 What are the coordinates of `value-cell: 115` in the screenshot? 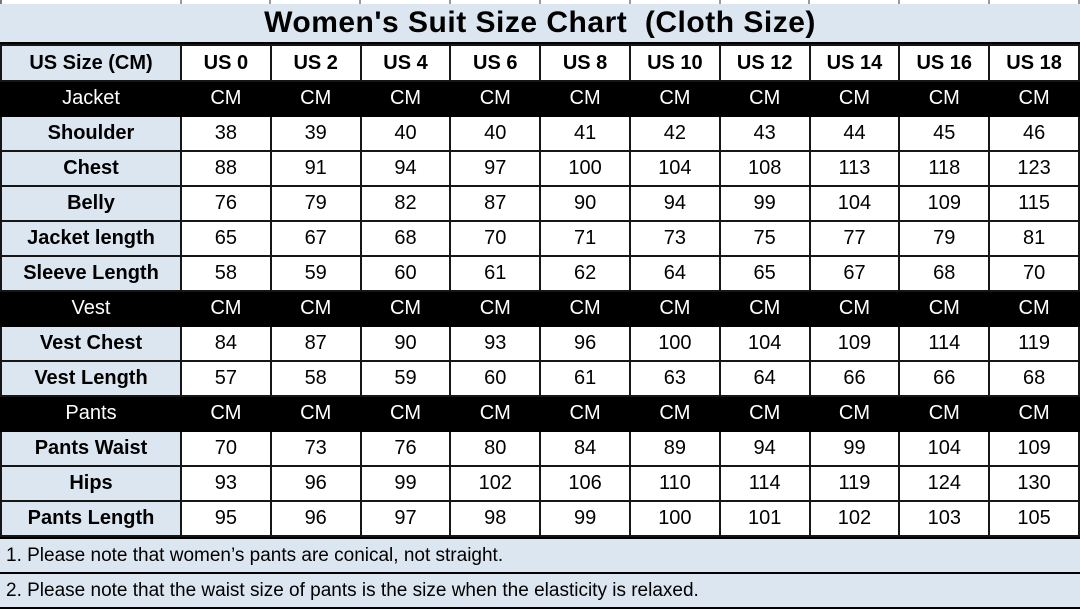 It's located at (1034, 203).